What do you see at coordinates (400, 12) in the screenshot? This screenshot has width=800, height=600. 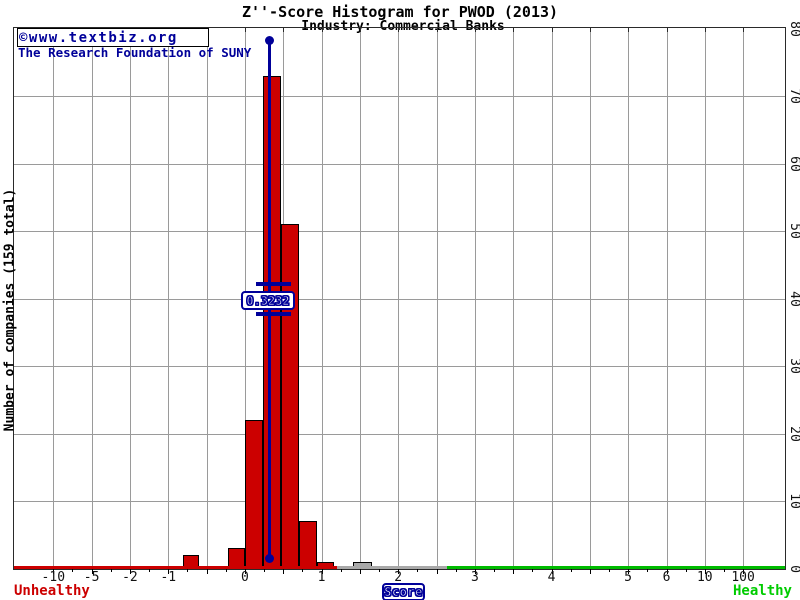 I see `chart-title: Z''-Score Histogram for PWOD (2013)` at bounding box center [400, 12].